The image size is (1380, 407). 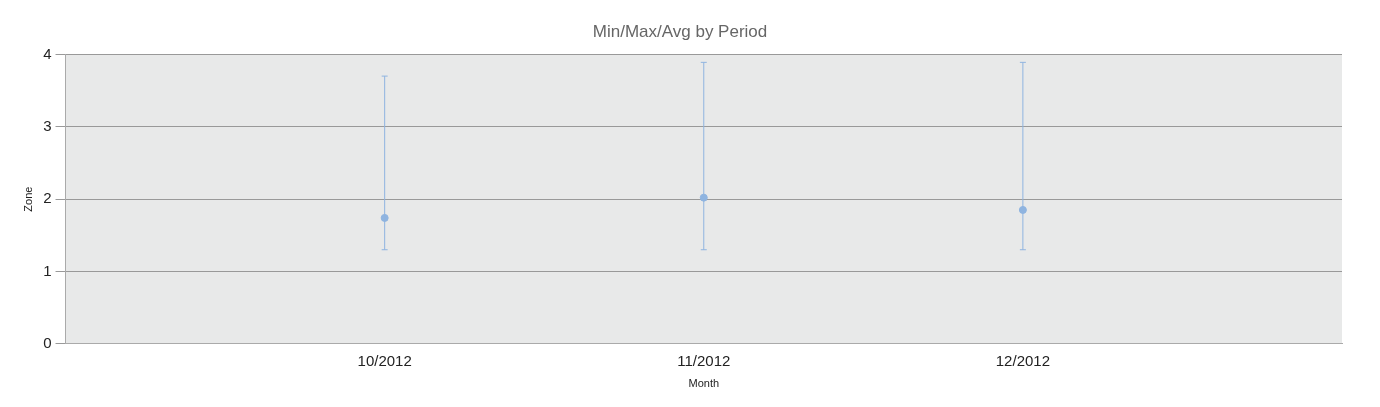 What do you see at coordinates (384, 360) in the screenshot?
I see `x-tick-label: 10/2012` at bounding box center [384, 360].